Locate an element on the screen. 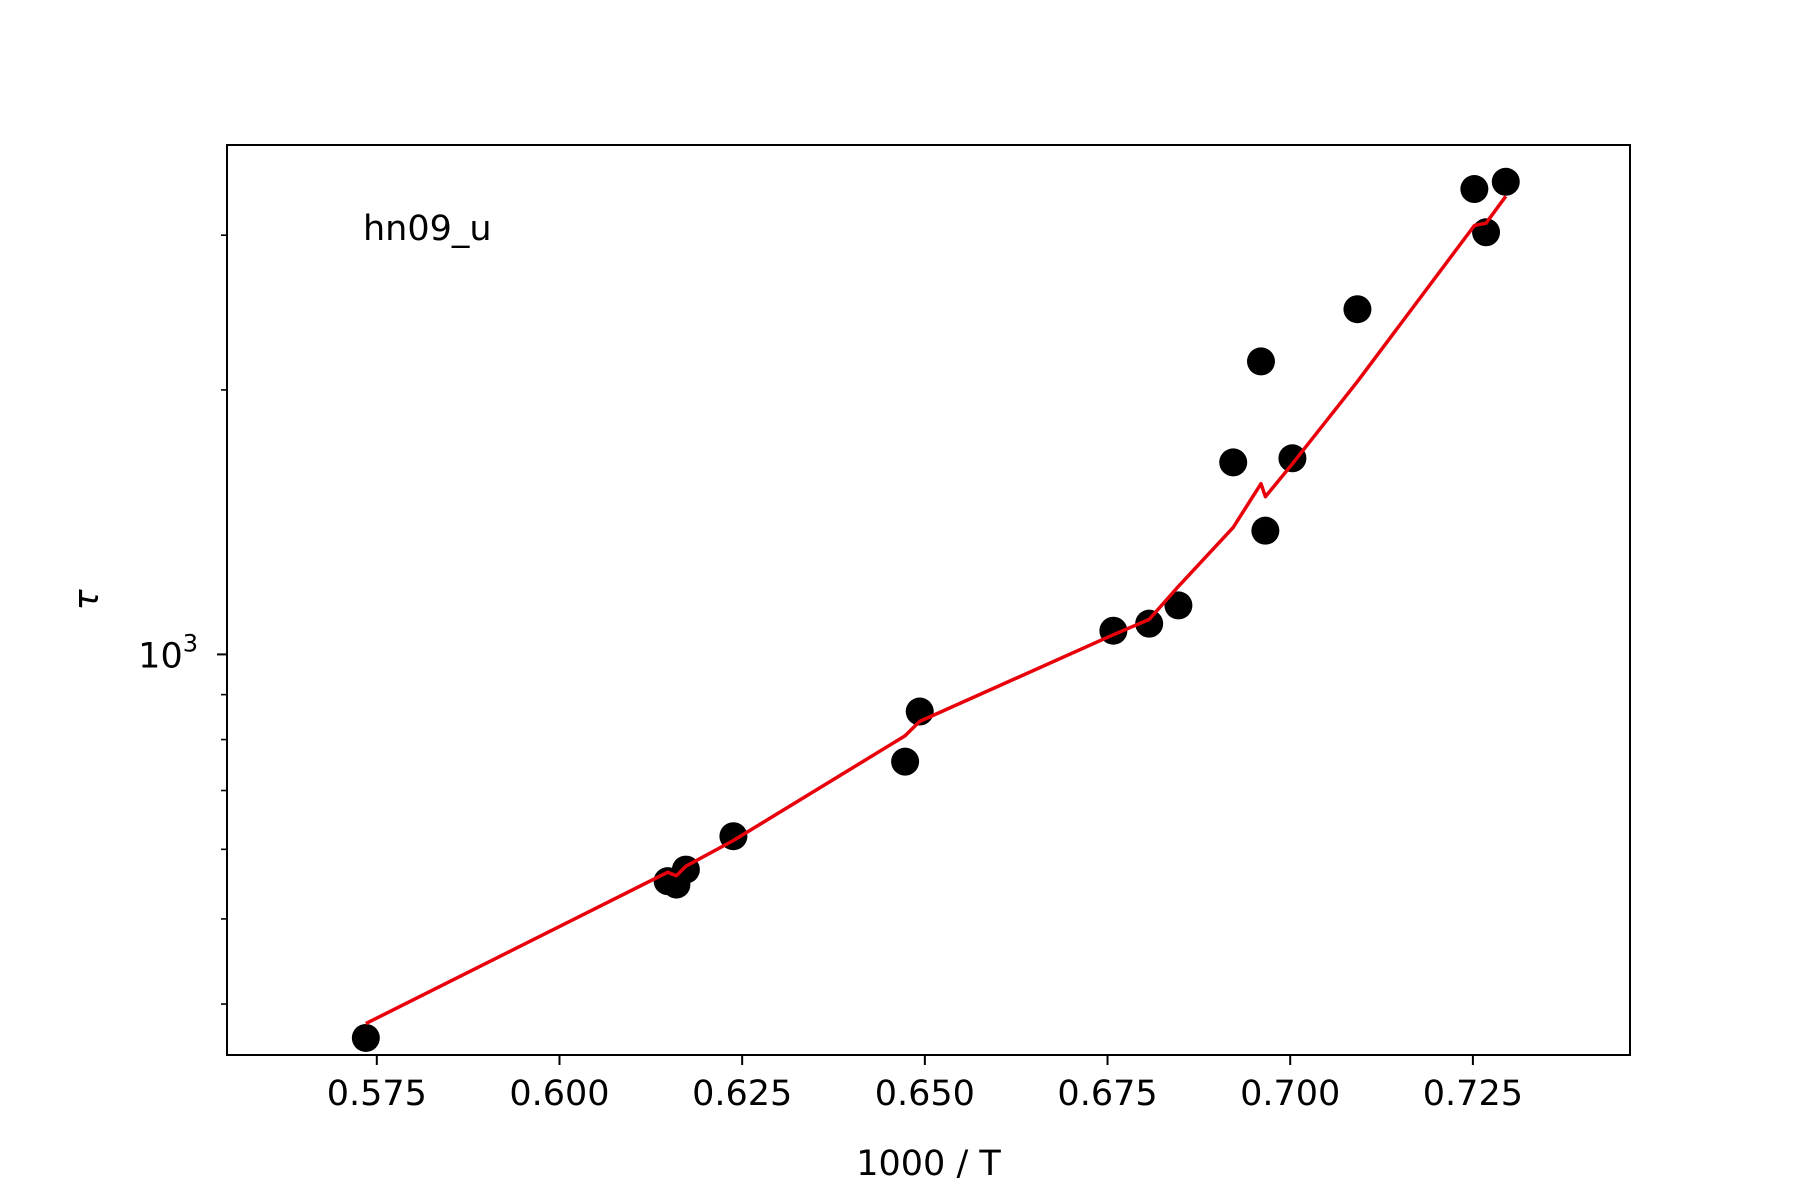 The width and height of the screenshot is (1800, 1200). x-tick-label: 0.575 is located at coordinates (377, 1094).